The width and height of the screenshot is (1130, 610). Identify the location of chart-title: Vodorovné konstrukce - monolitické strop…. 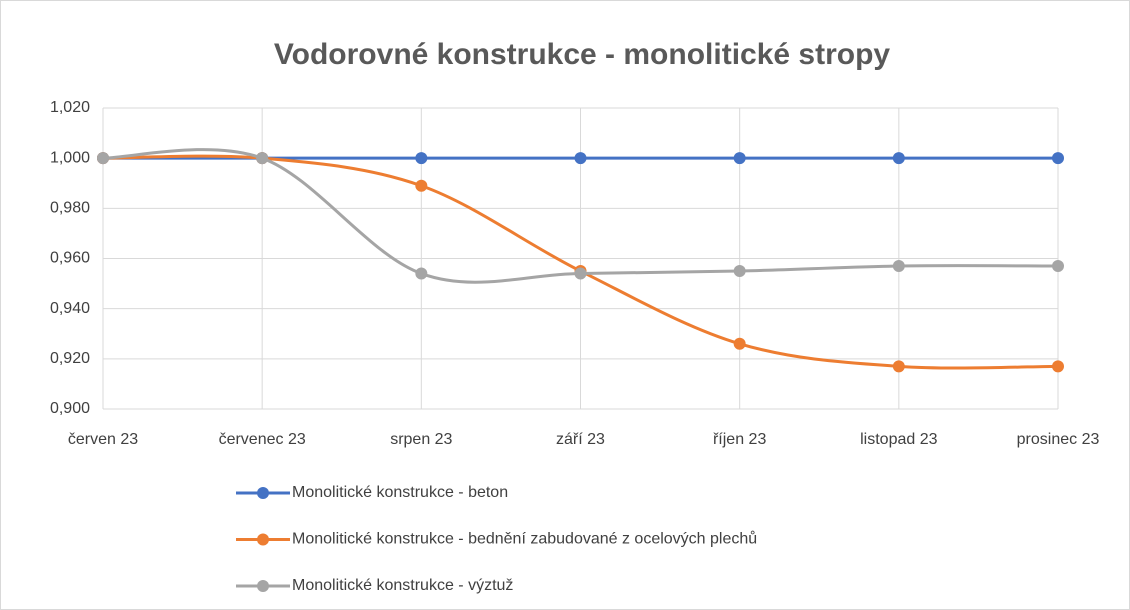
(582, 54).